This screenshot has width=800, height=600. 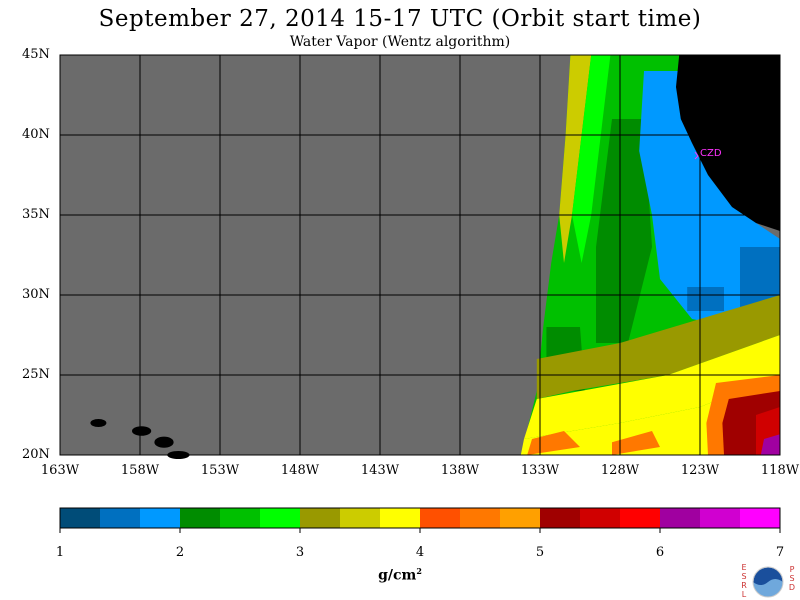 I want to click on lon-tick-label: 118W, so click(x=780, y=470).